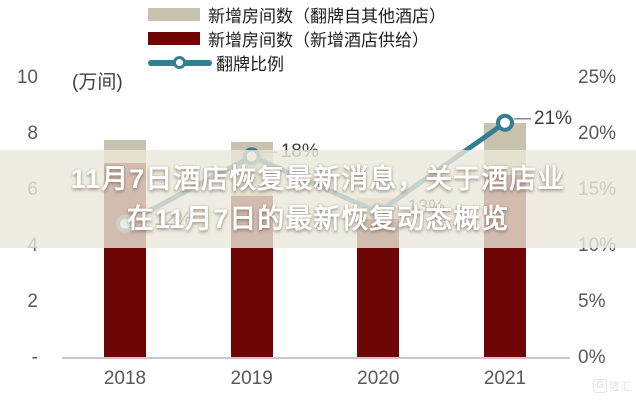  Describe the element at coordinates (505, 122) in the screenshot. I see `flip-ratio-marker` at that location.